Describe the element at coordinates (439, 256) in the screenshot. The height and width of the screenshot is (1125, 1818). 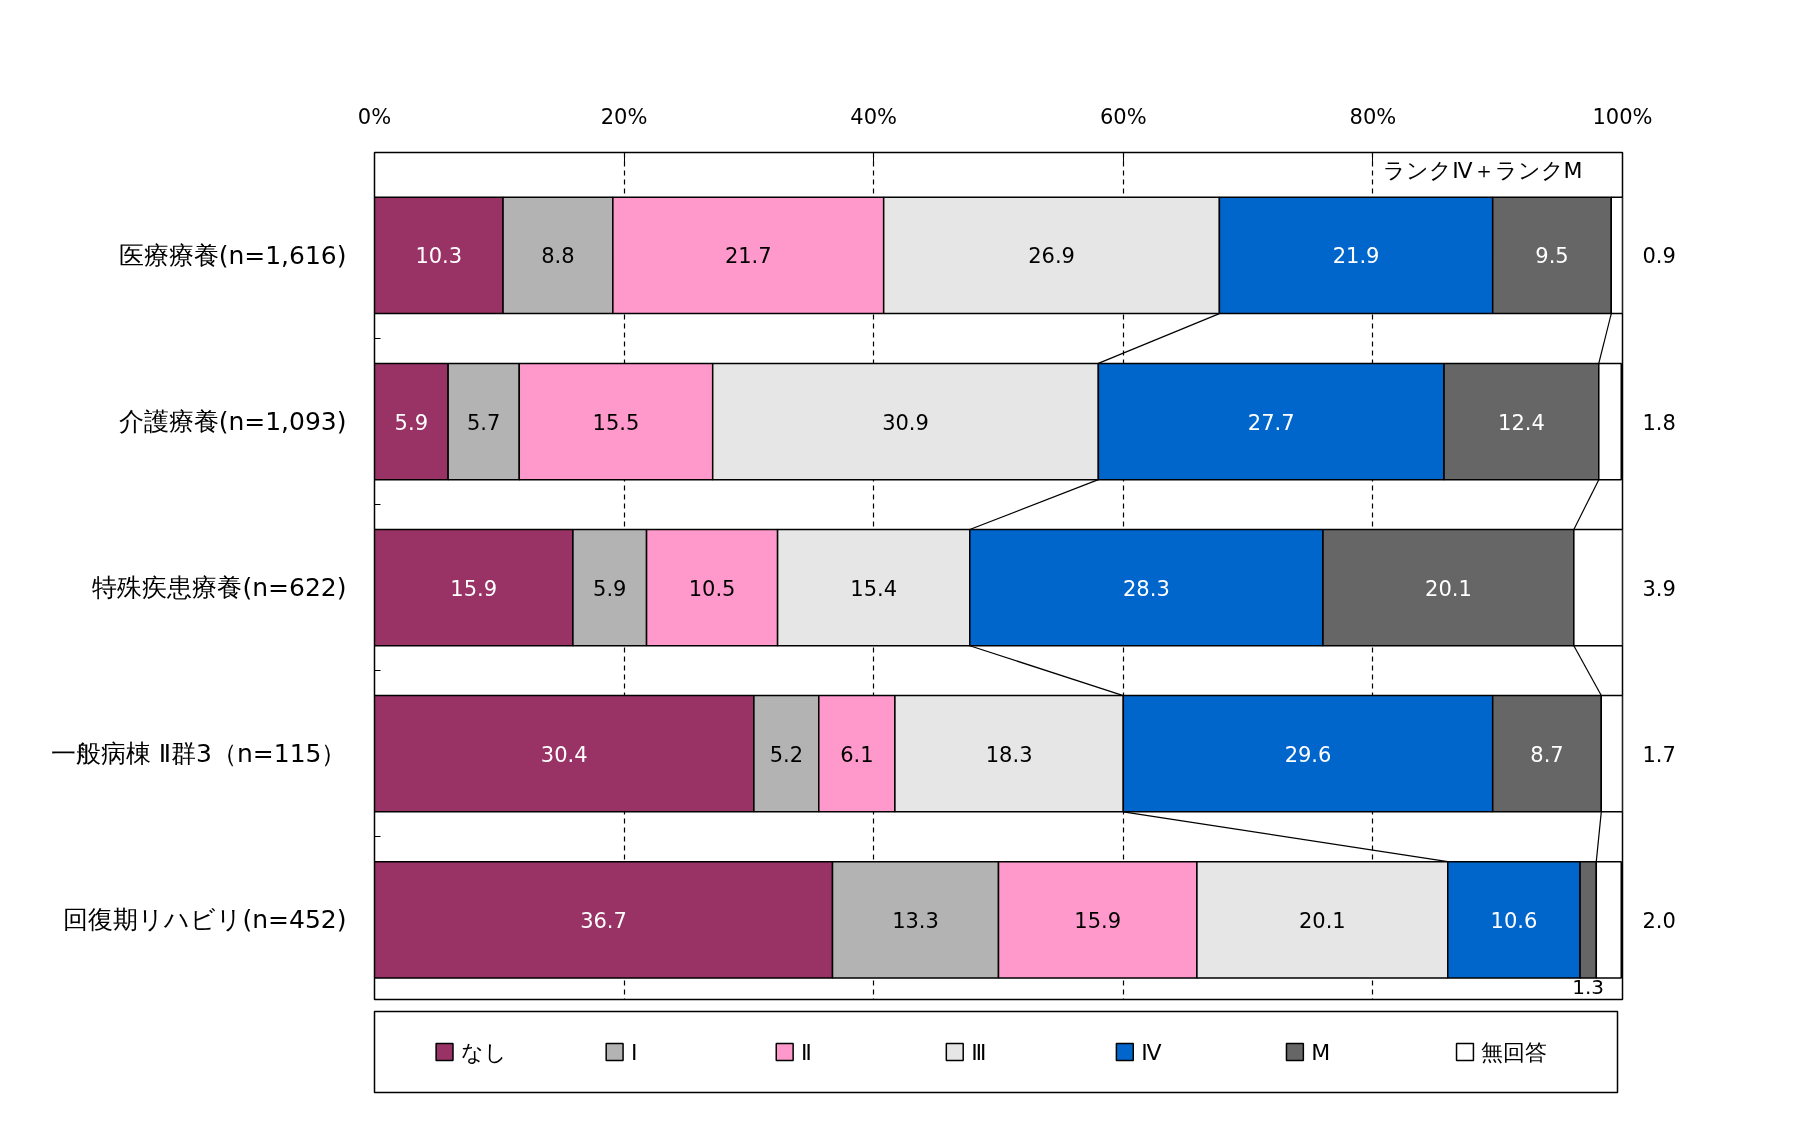
I see `data-label: 10.3` at that location.